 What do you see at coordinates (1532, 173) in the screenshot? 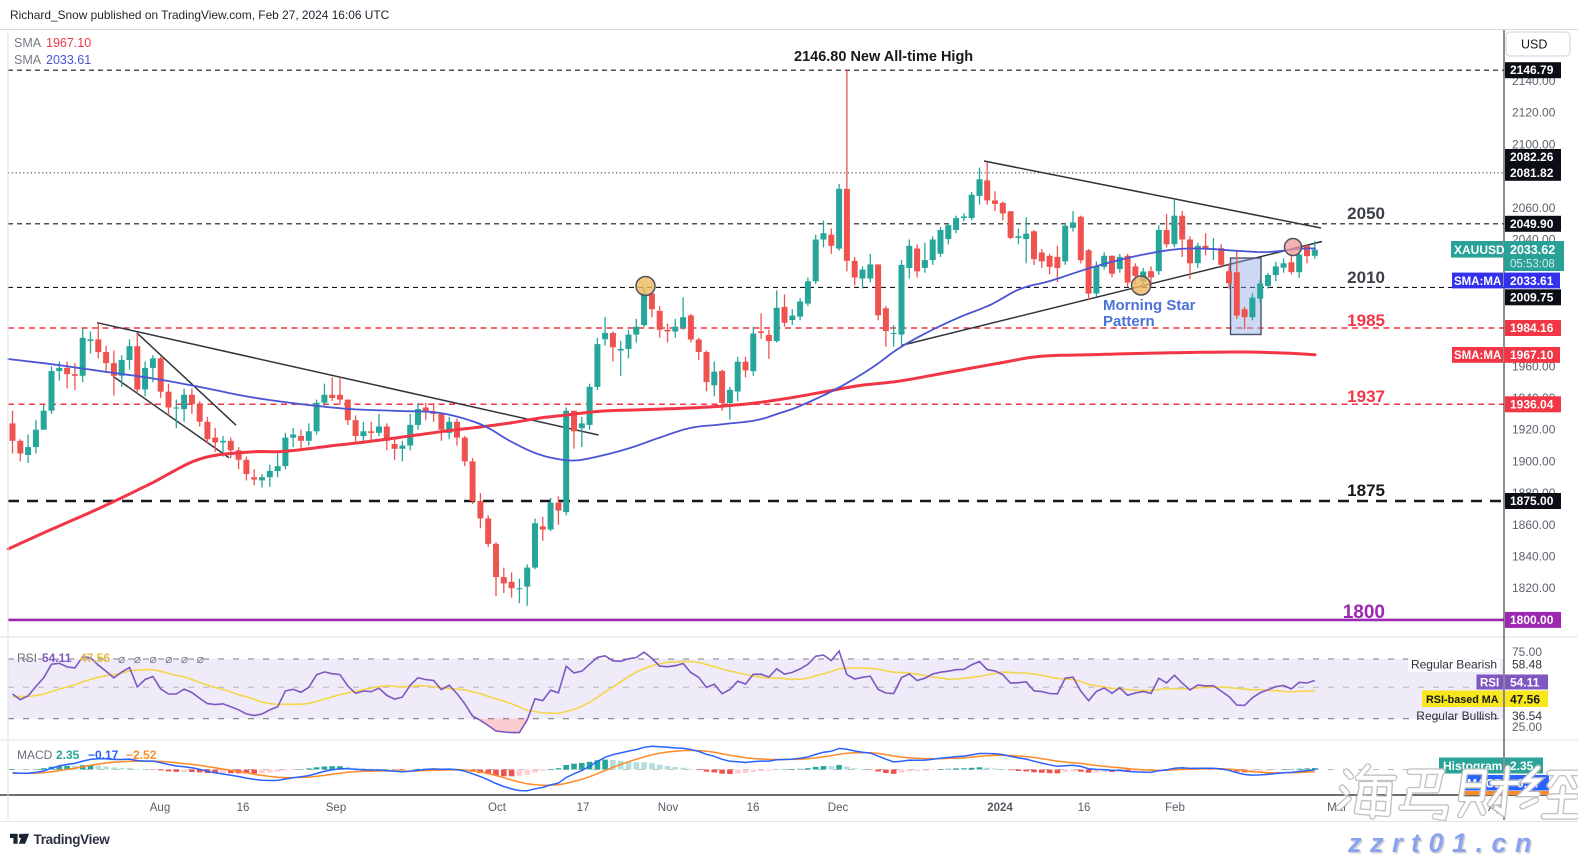
I see `svg-text: 2081.82` at bounding box center [1532, 173].